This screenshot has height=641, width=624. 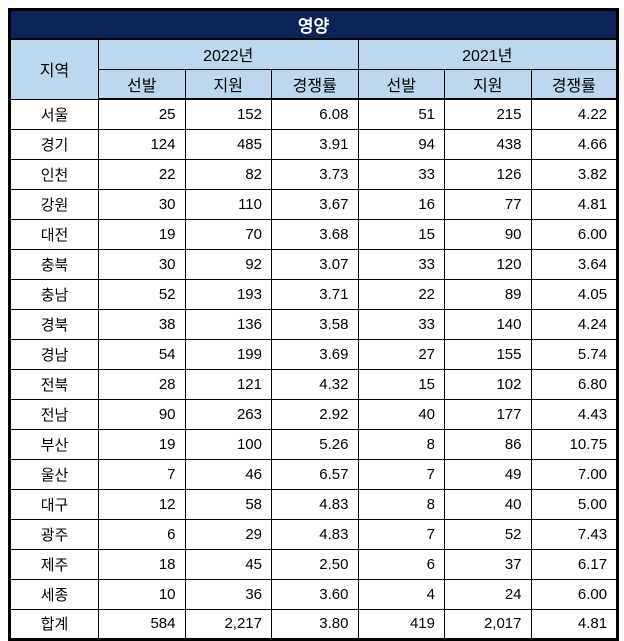 I want to click on table-row: 세종 10 36 3.60 4 24 6.00, so click(x=314, y=594).